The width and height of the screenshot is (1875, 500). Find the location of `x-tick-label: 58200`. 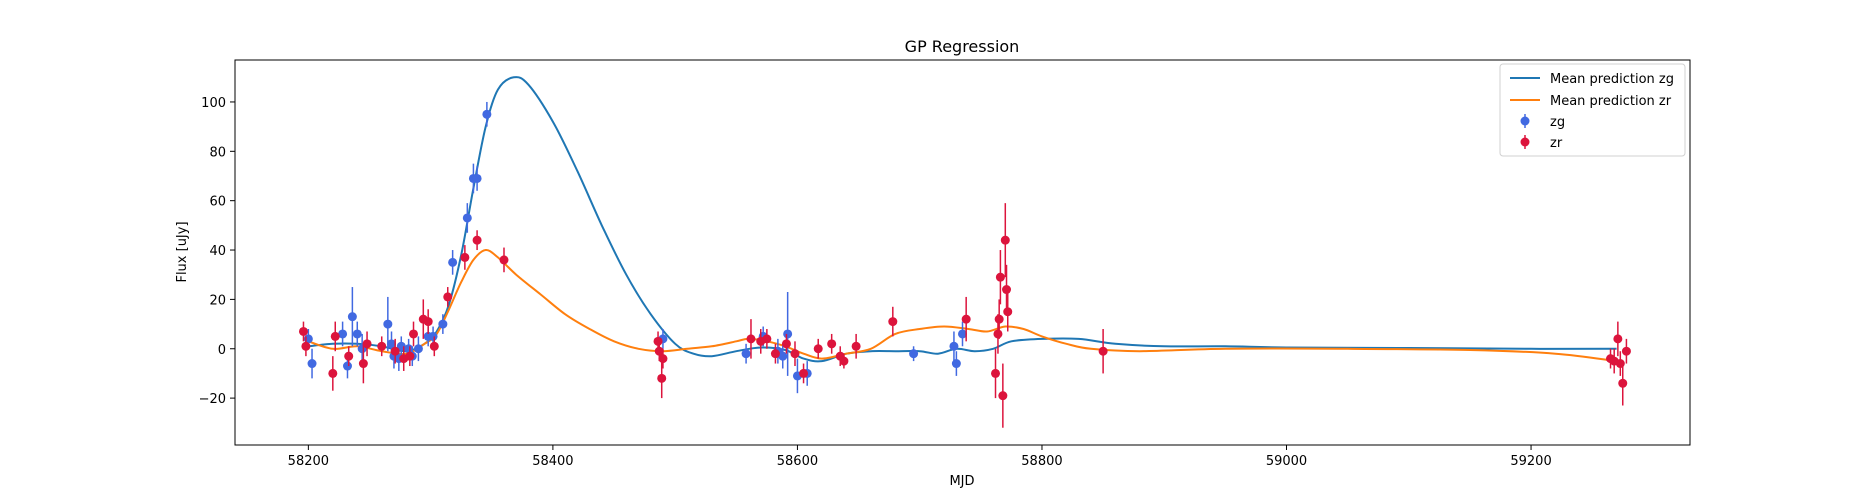

x-tick-label: 58200 is located at coordinates (308, 461).